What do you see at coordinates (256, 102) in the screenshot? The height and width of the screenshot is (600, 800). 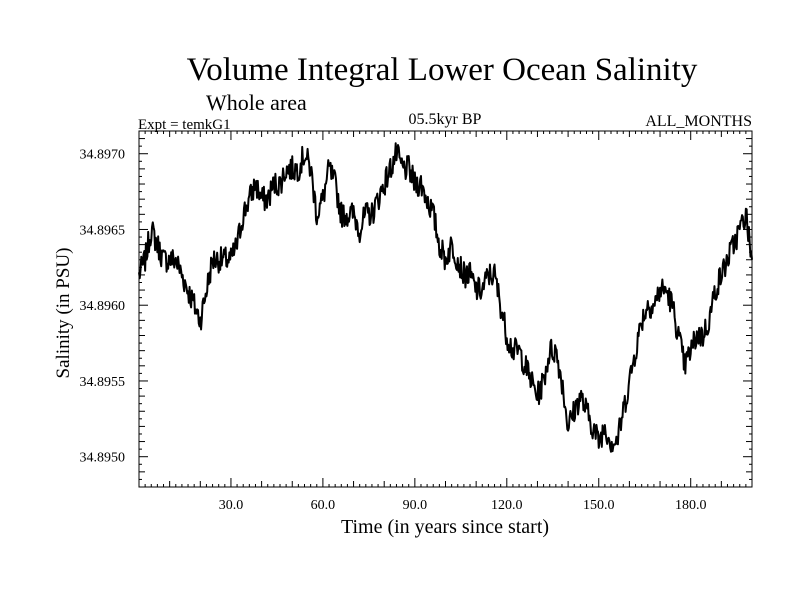 I see `chart-subtitle: Whole area` at bounding box center [256, 102].